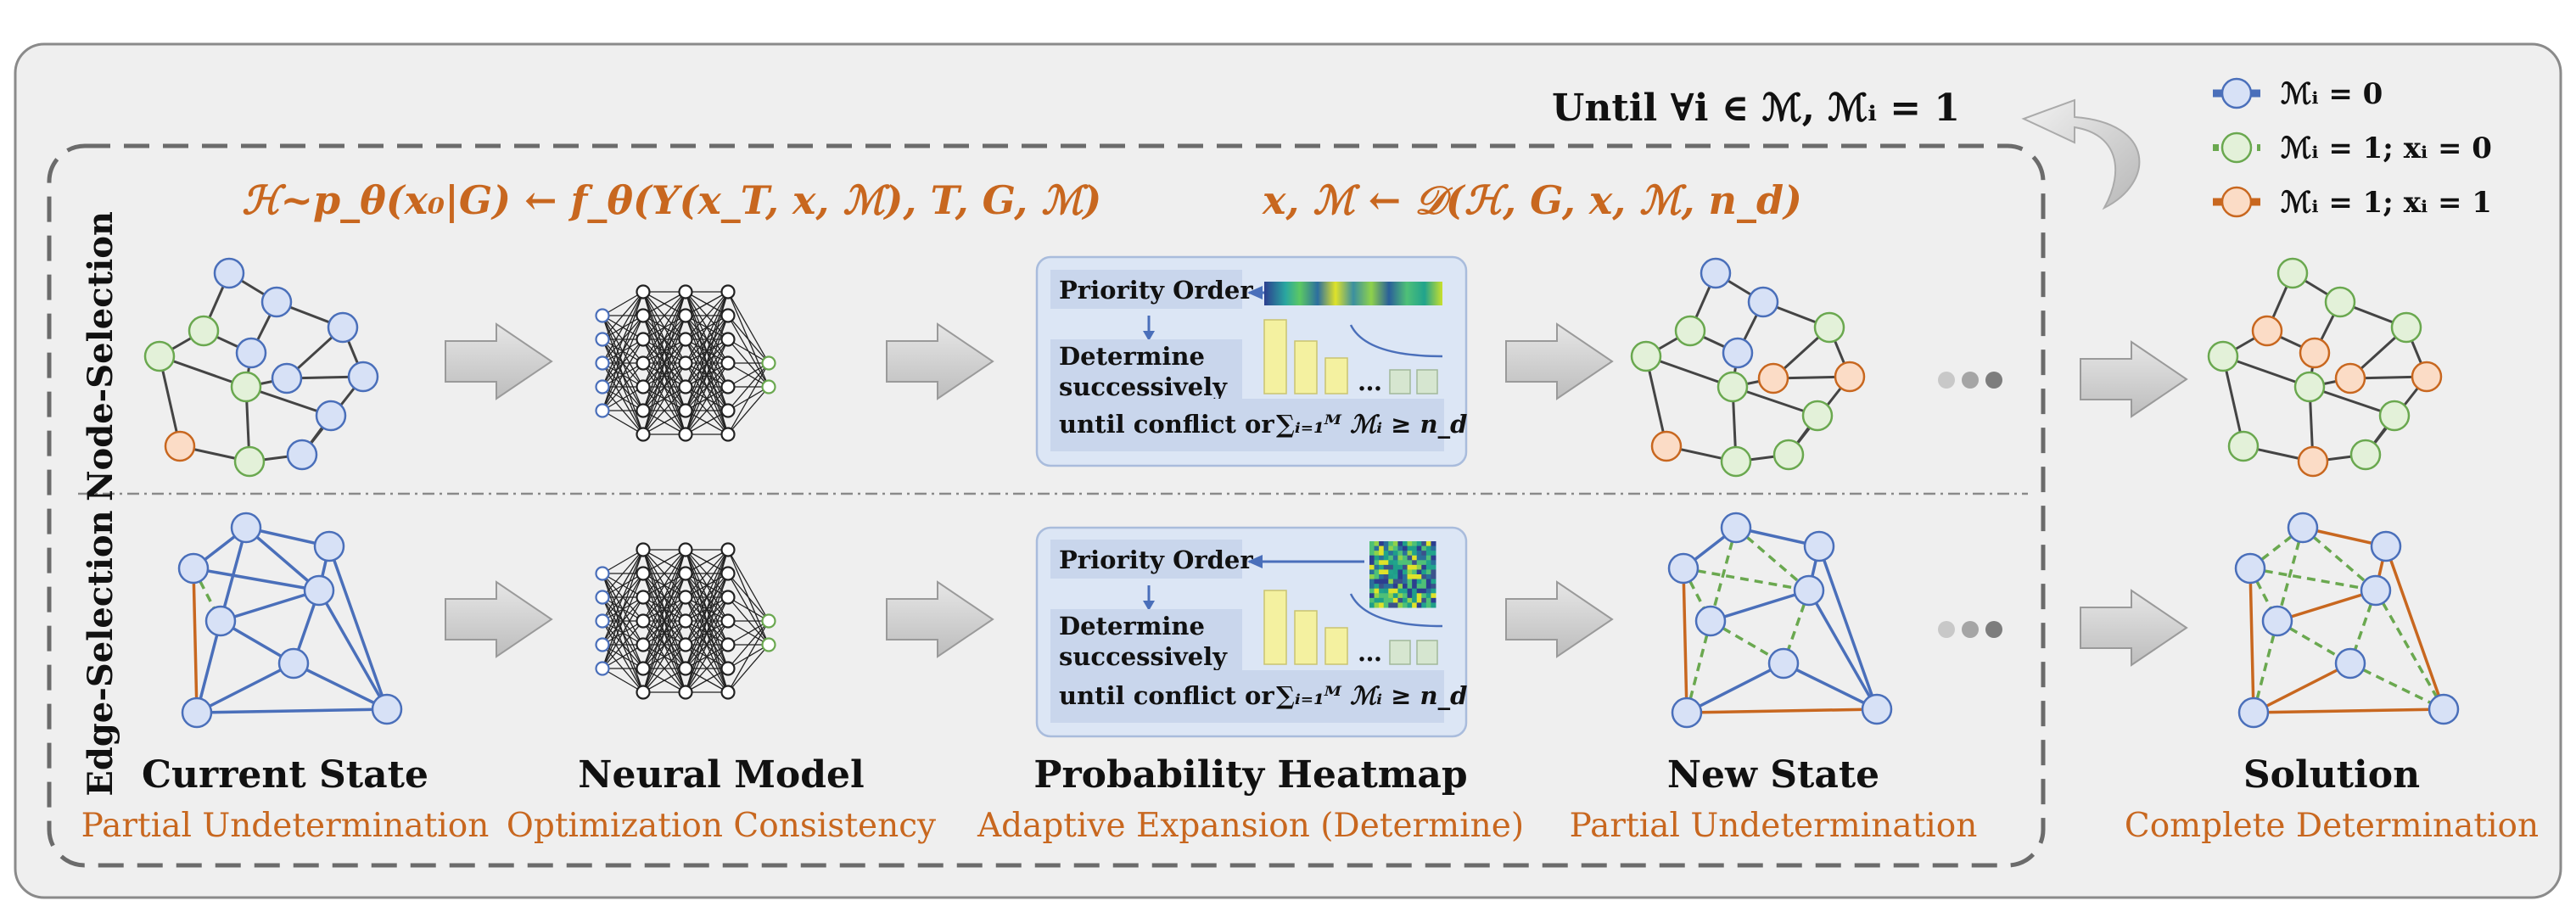  What do you see at coordinates (1250, 775) in the screenshot?
I see `stage-title-heatmap: Probability Heatmap` at bounding box center [1250, 775].